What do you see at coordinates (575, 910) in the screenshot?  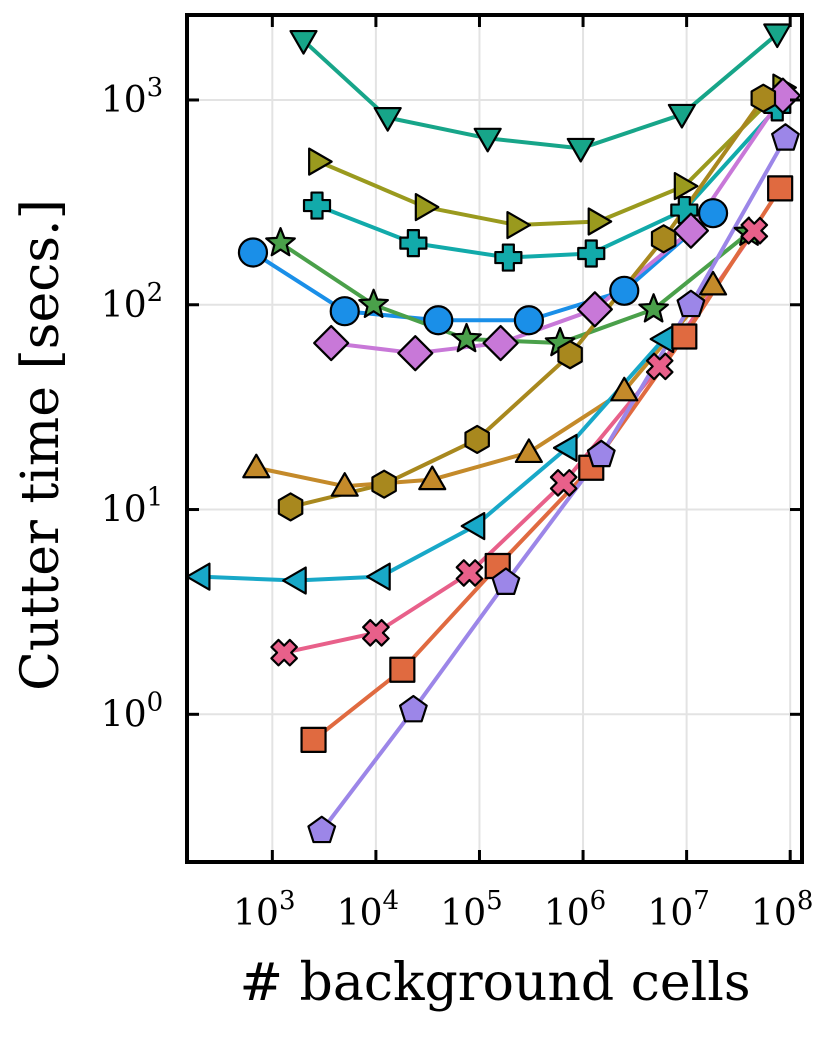 I see `x-tick-label: 10⁶` at bounding box center [575, 910].